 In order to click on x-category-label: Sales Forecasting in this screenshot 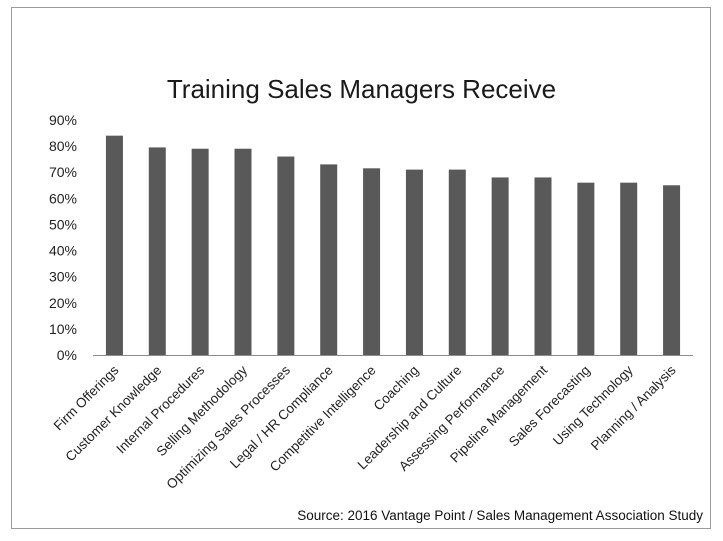, I will do `click(549, 406)`.